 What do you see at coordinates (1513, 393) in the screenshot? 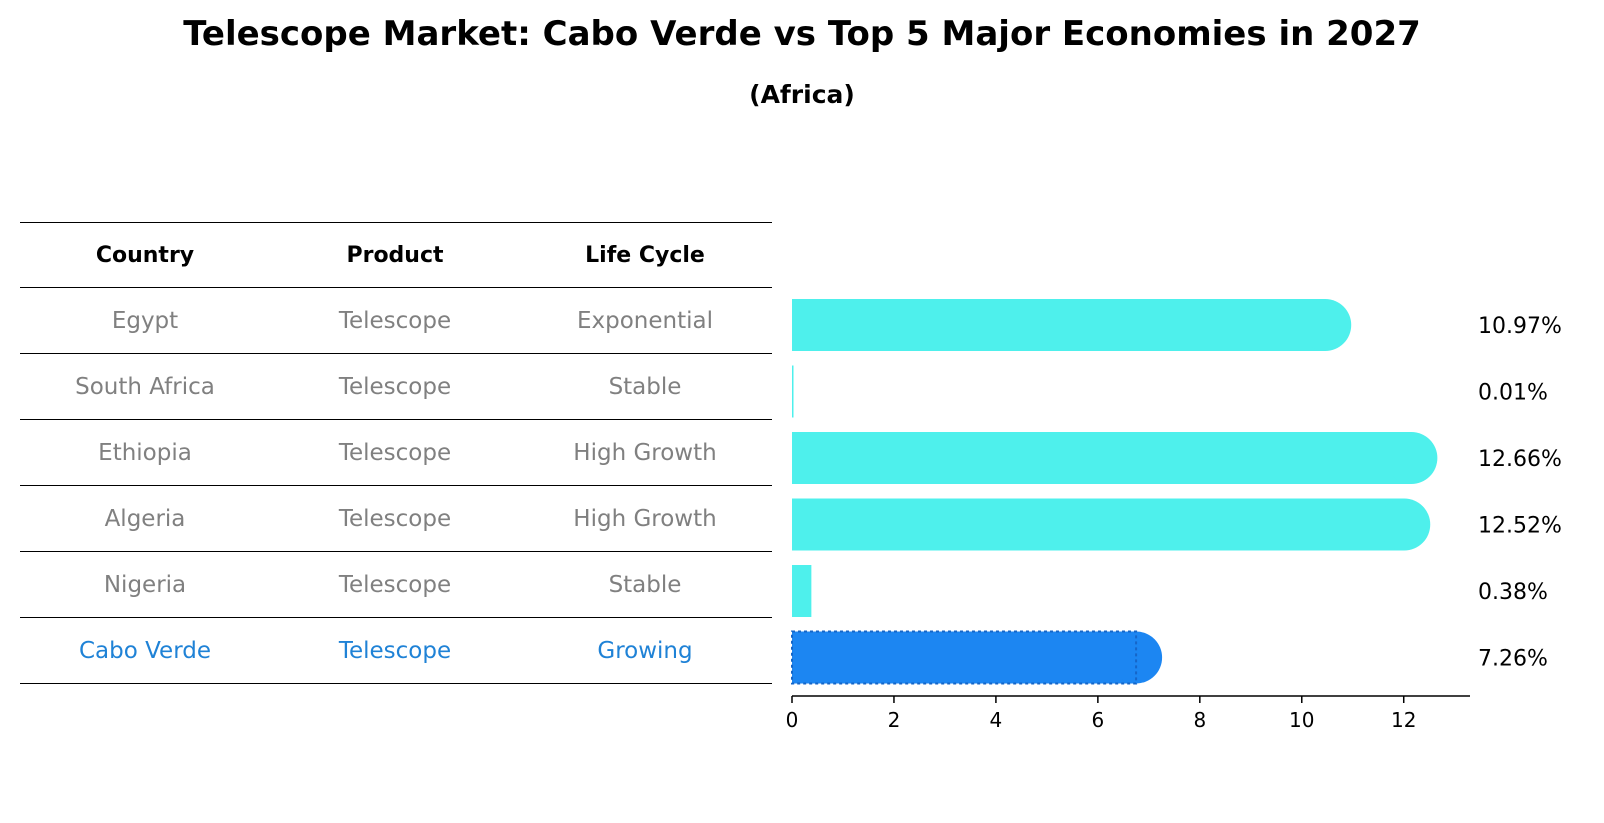
I see `value-label-south-africa: 0.01%` at bounding box center [1513, 393].